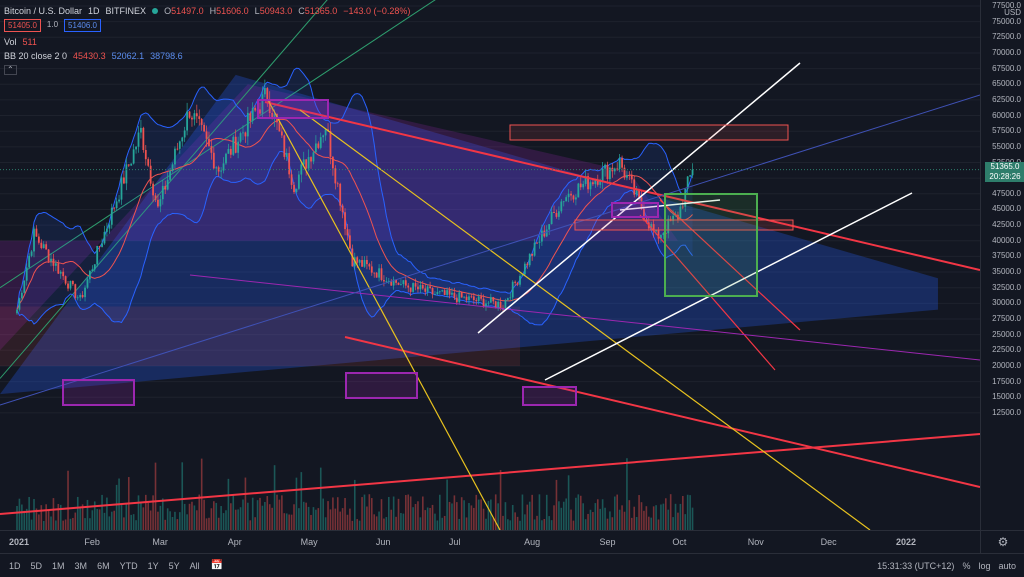 This screenshot has height=577, width=1024. What do you see at coordinates (207, 56) in the screenshot?
I see `bb-row: BB 20 close 2 0 45430.3 52062.1 38798.6` at bounding box center [207, 56].